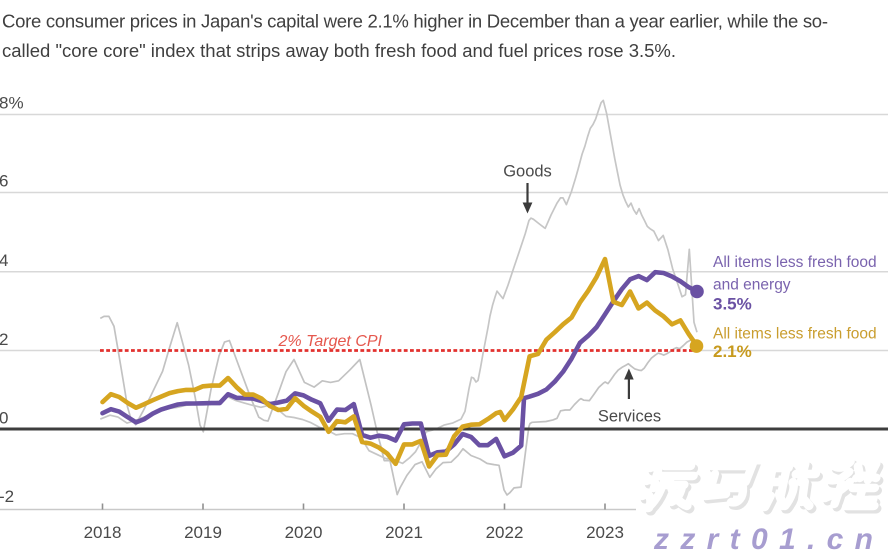  What do you see at coordinates (330, 341) in the screenshot?
I see `svg-text: 2% Target CPI` at bounding box center [330, 341].